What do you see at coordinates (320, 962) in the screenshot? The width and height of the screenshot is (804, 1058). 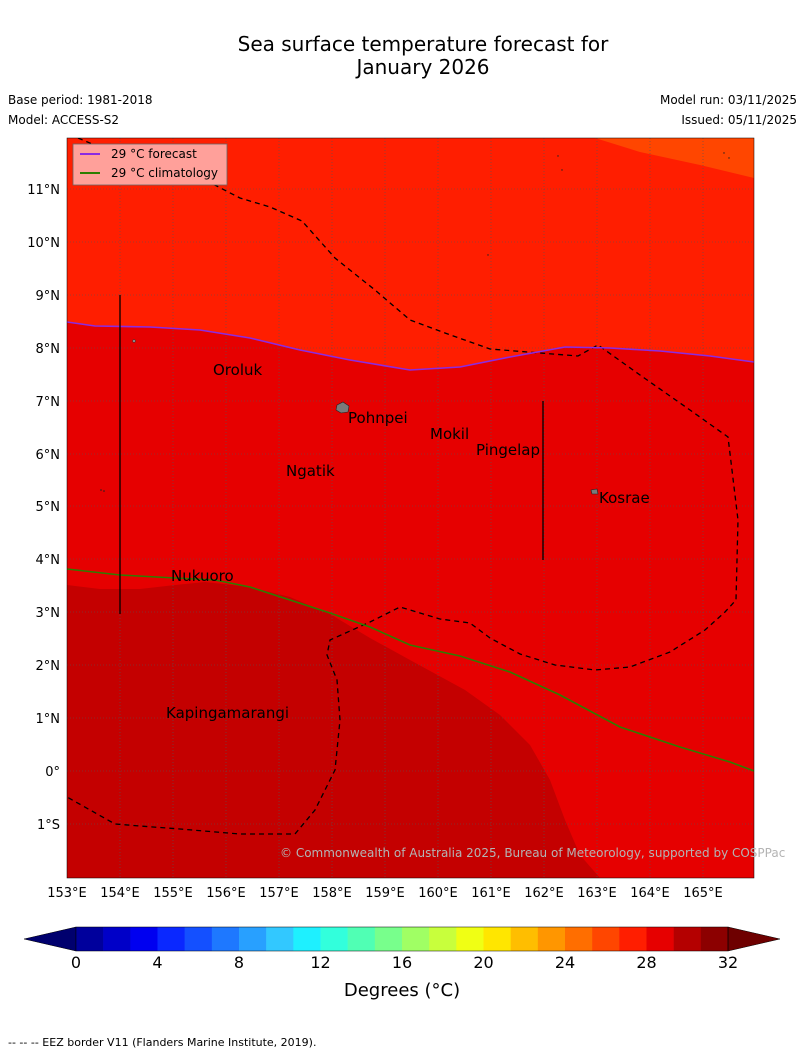 I see `colorbar-tick-label: 12` at bounding box center [320, 962].